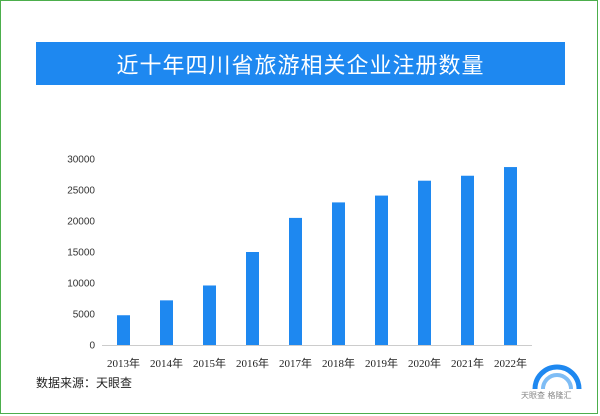 The image size is (600, 416). What do you see at coordinates (546, 395) in the screenshot?
I see `watermark-text: 天眼查 格隆汇` at bounding box center [546, 395].